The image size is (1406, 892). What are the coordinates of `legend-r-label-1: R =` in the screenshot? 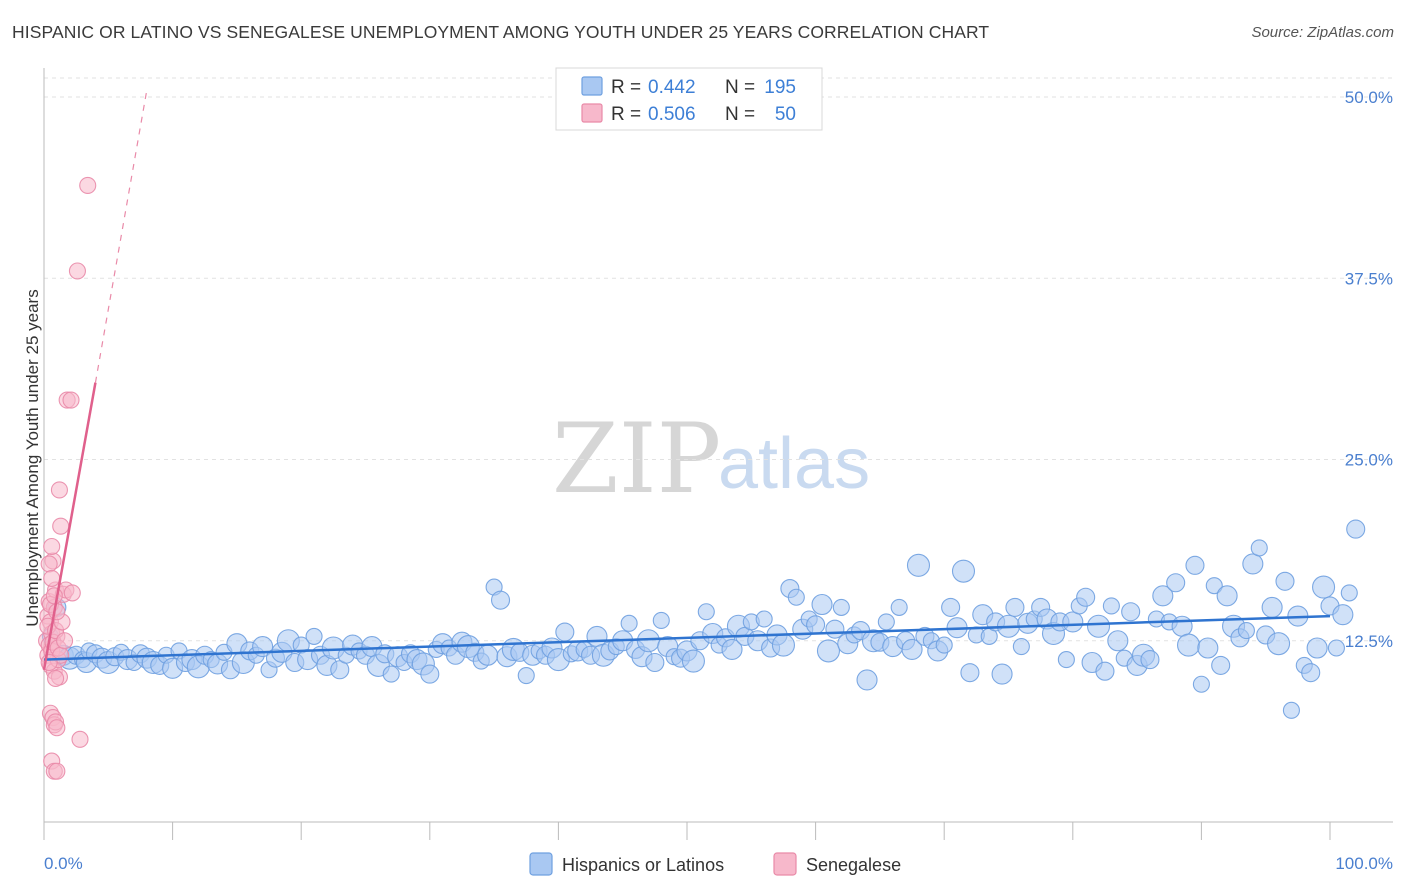 It's located at (626, 87).